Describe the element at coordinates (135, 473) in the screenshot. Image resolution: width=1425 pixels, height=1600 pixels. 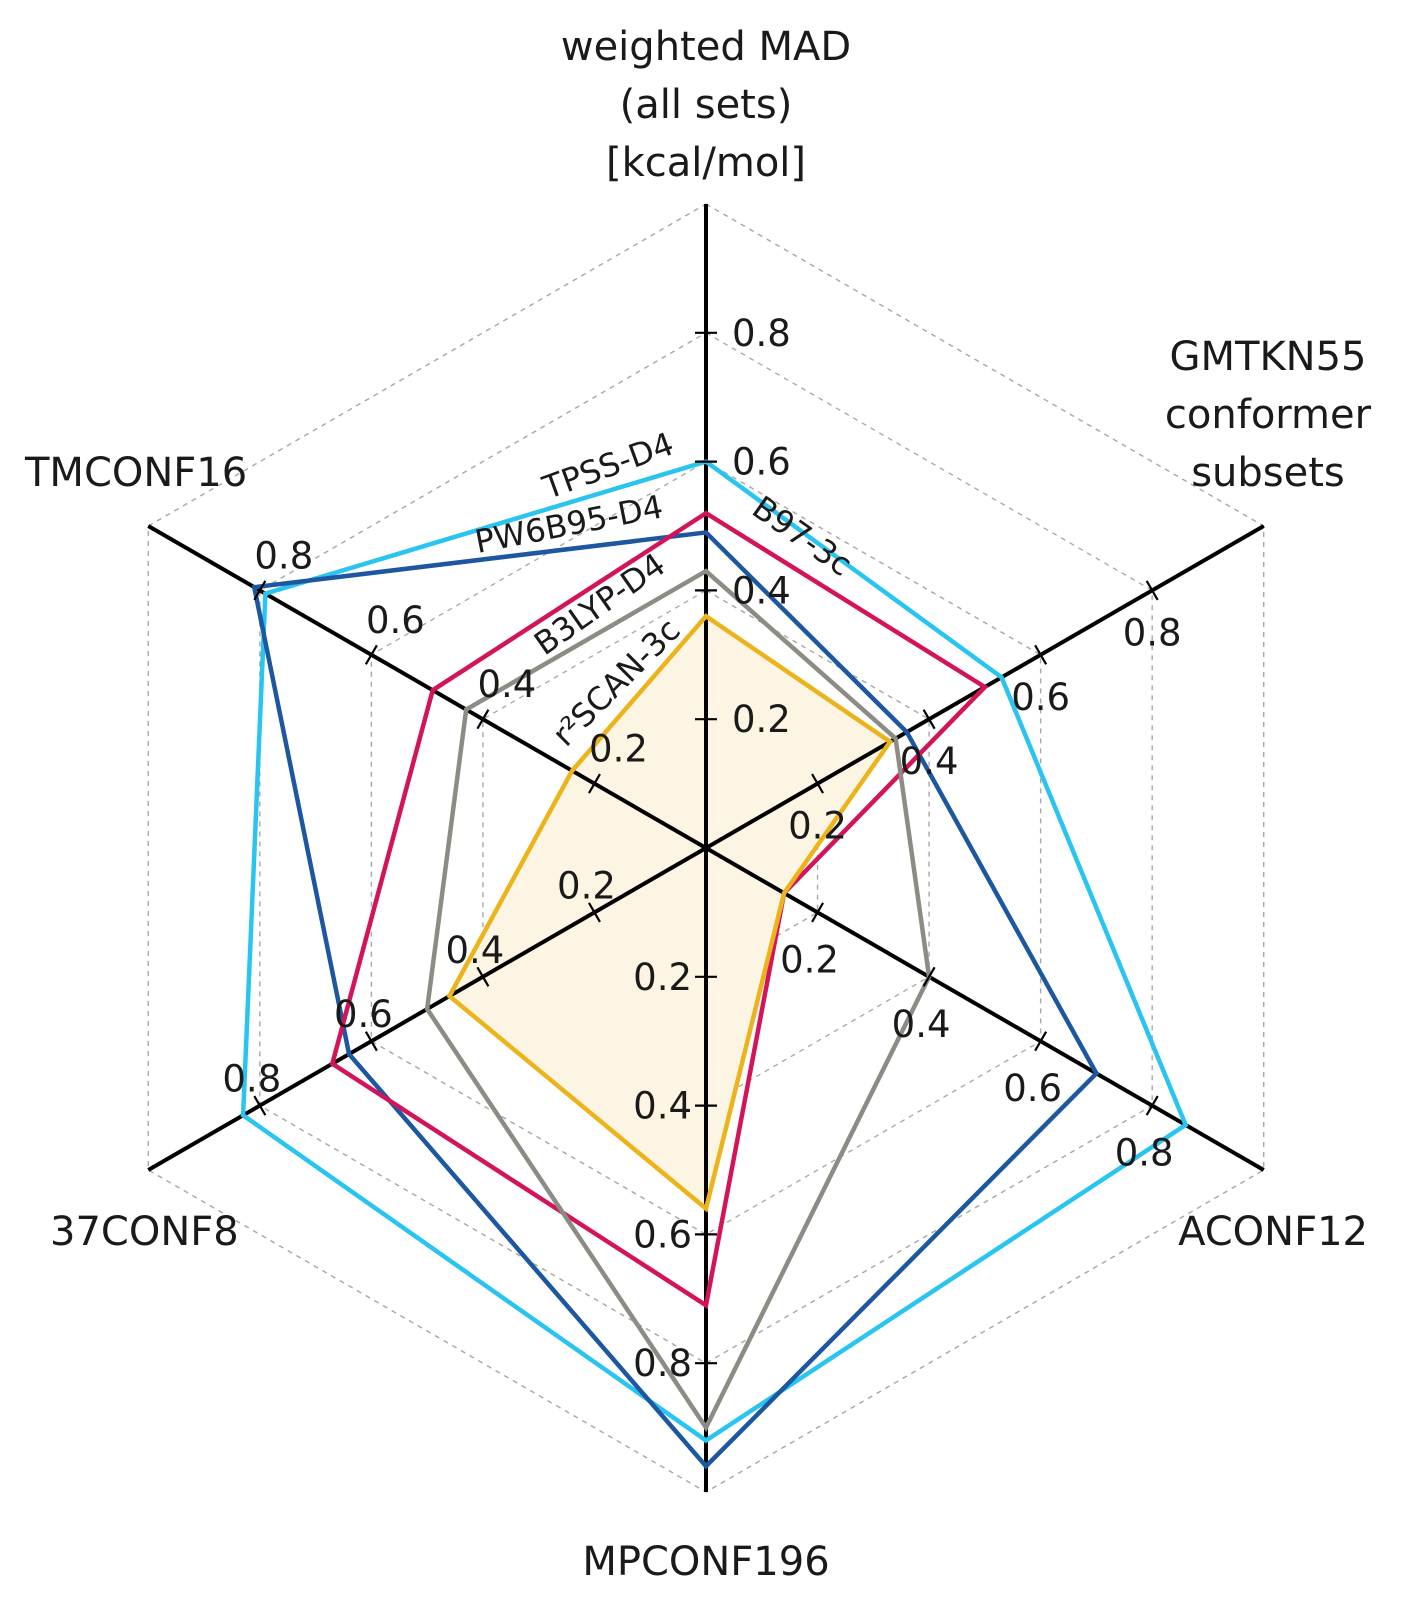
I see `axis-title-tmconf16: TMCONF16` at that location.